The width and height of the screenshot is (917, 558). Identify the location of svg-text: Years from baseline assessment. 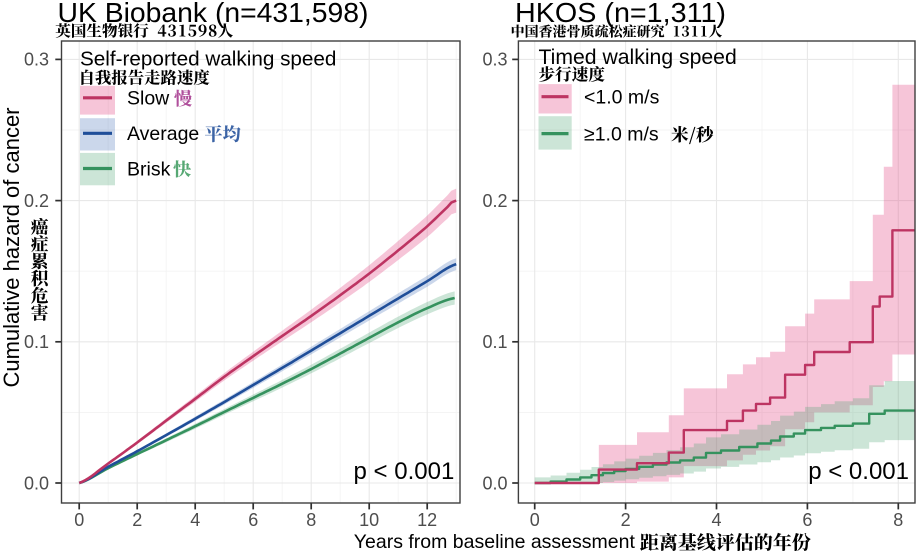
(495, 542).